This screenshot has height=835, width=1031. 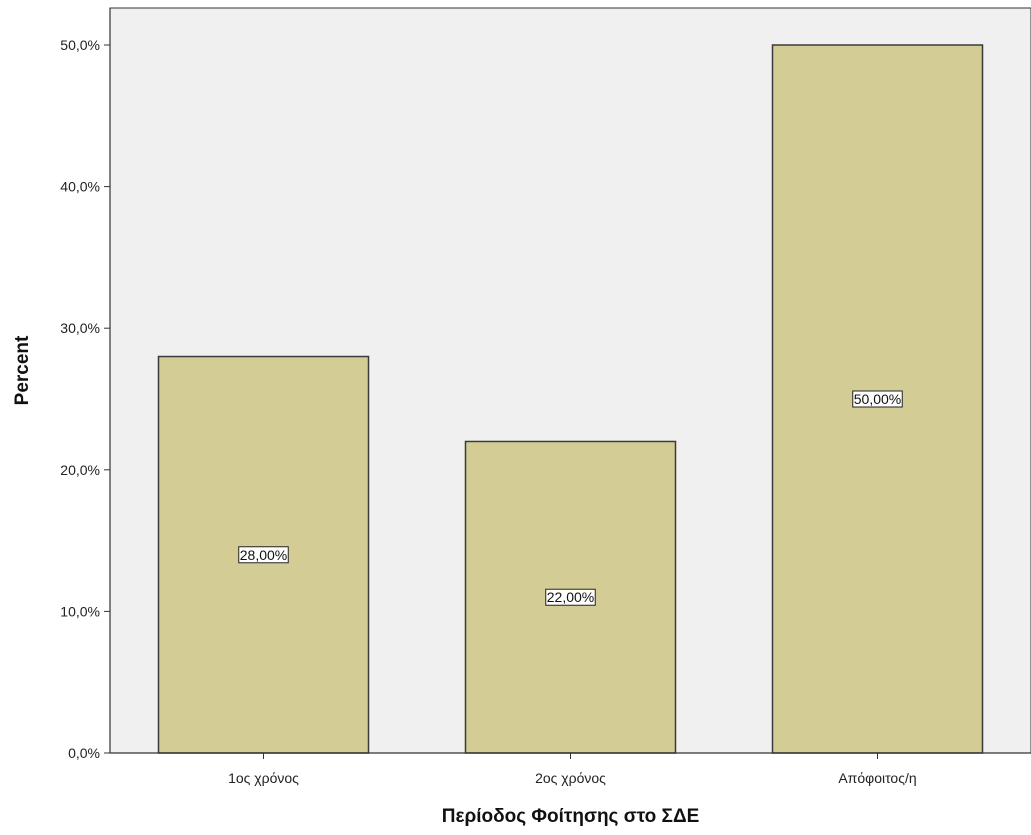 What do you see at coordinates (80, 45) in the screenshot?
I see `y-tick-label: 50,0%` at bounding box center [80, 45].